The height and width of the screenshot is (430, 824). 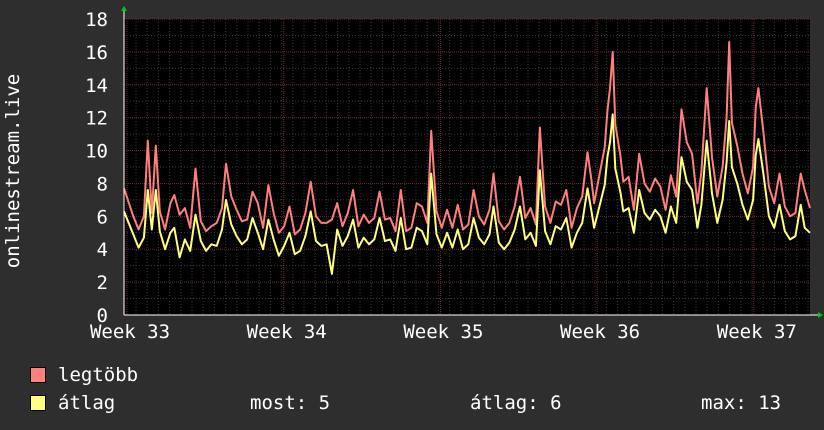 I want to click on legend-item-avg: átlag, so click(x=72, y=403).